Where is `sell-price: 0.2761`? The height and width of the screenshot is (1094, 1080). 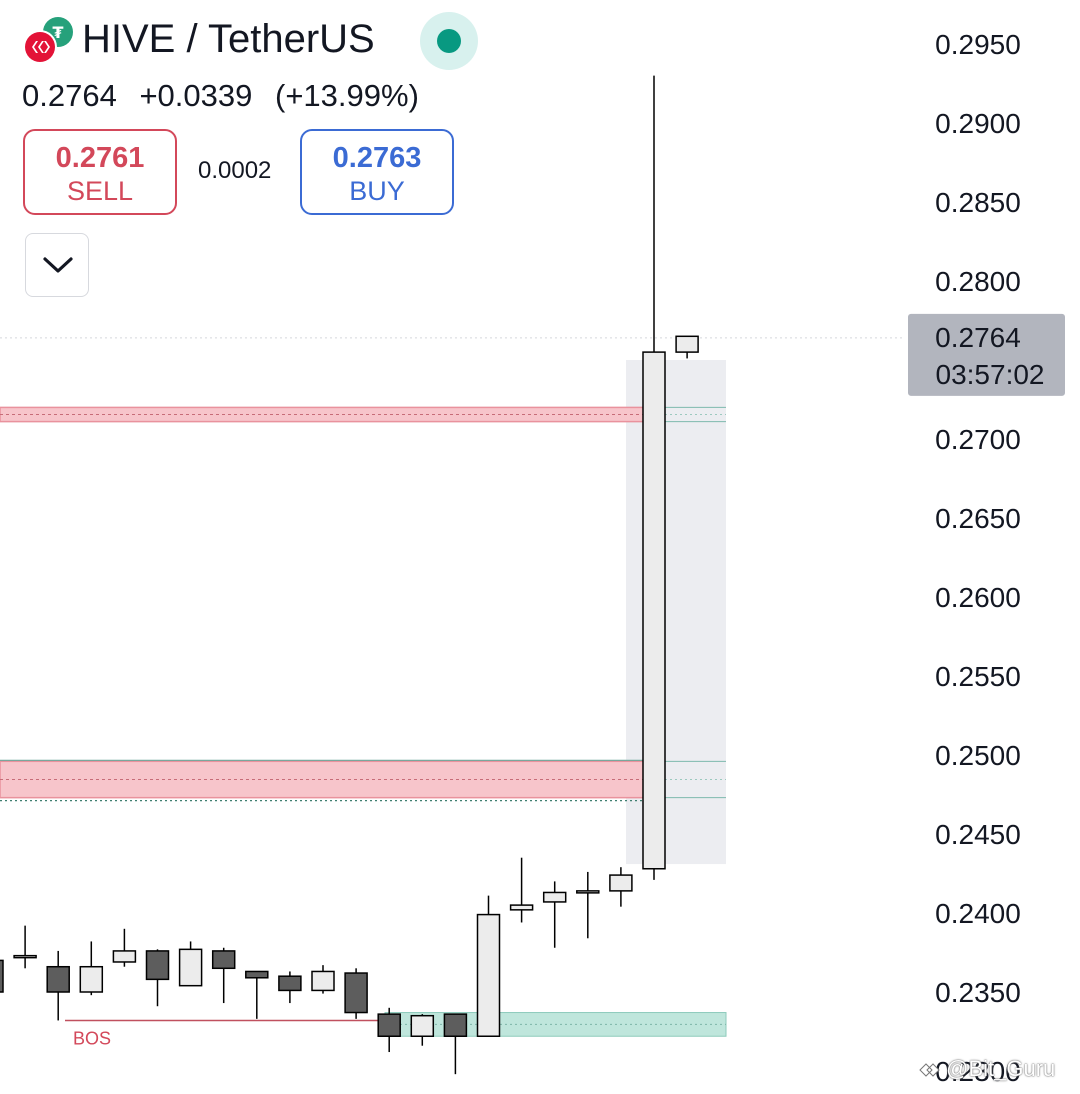 sell-price: 0.2761 is located at coordinates (100, 158).